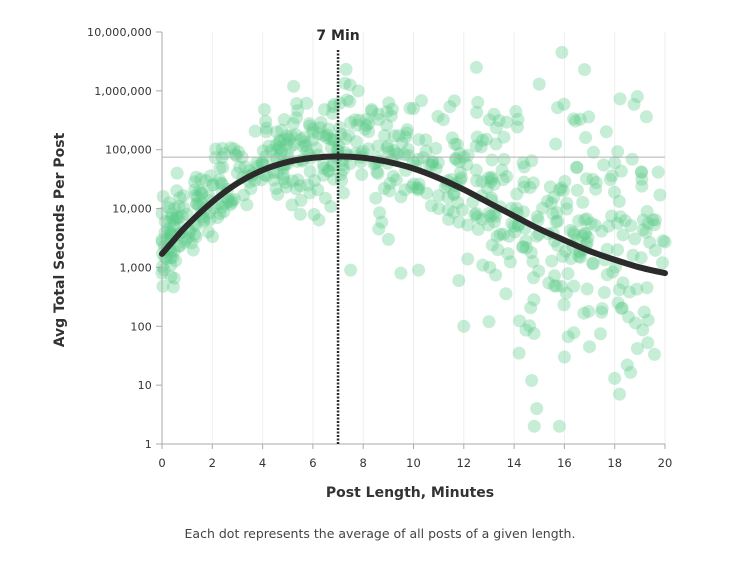 The width and height of the screenshot is (733, 571). What do you see at coordinates (145, 385) in the screenshot?
I see `y-tick-label: 10` at bounding box center [145, 385].